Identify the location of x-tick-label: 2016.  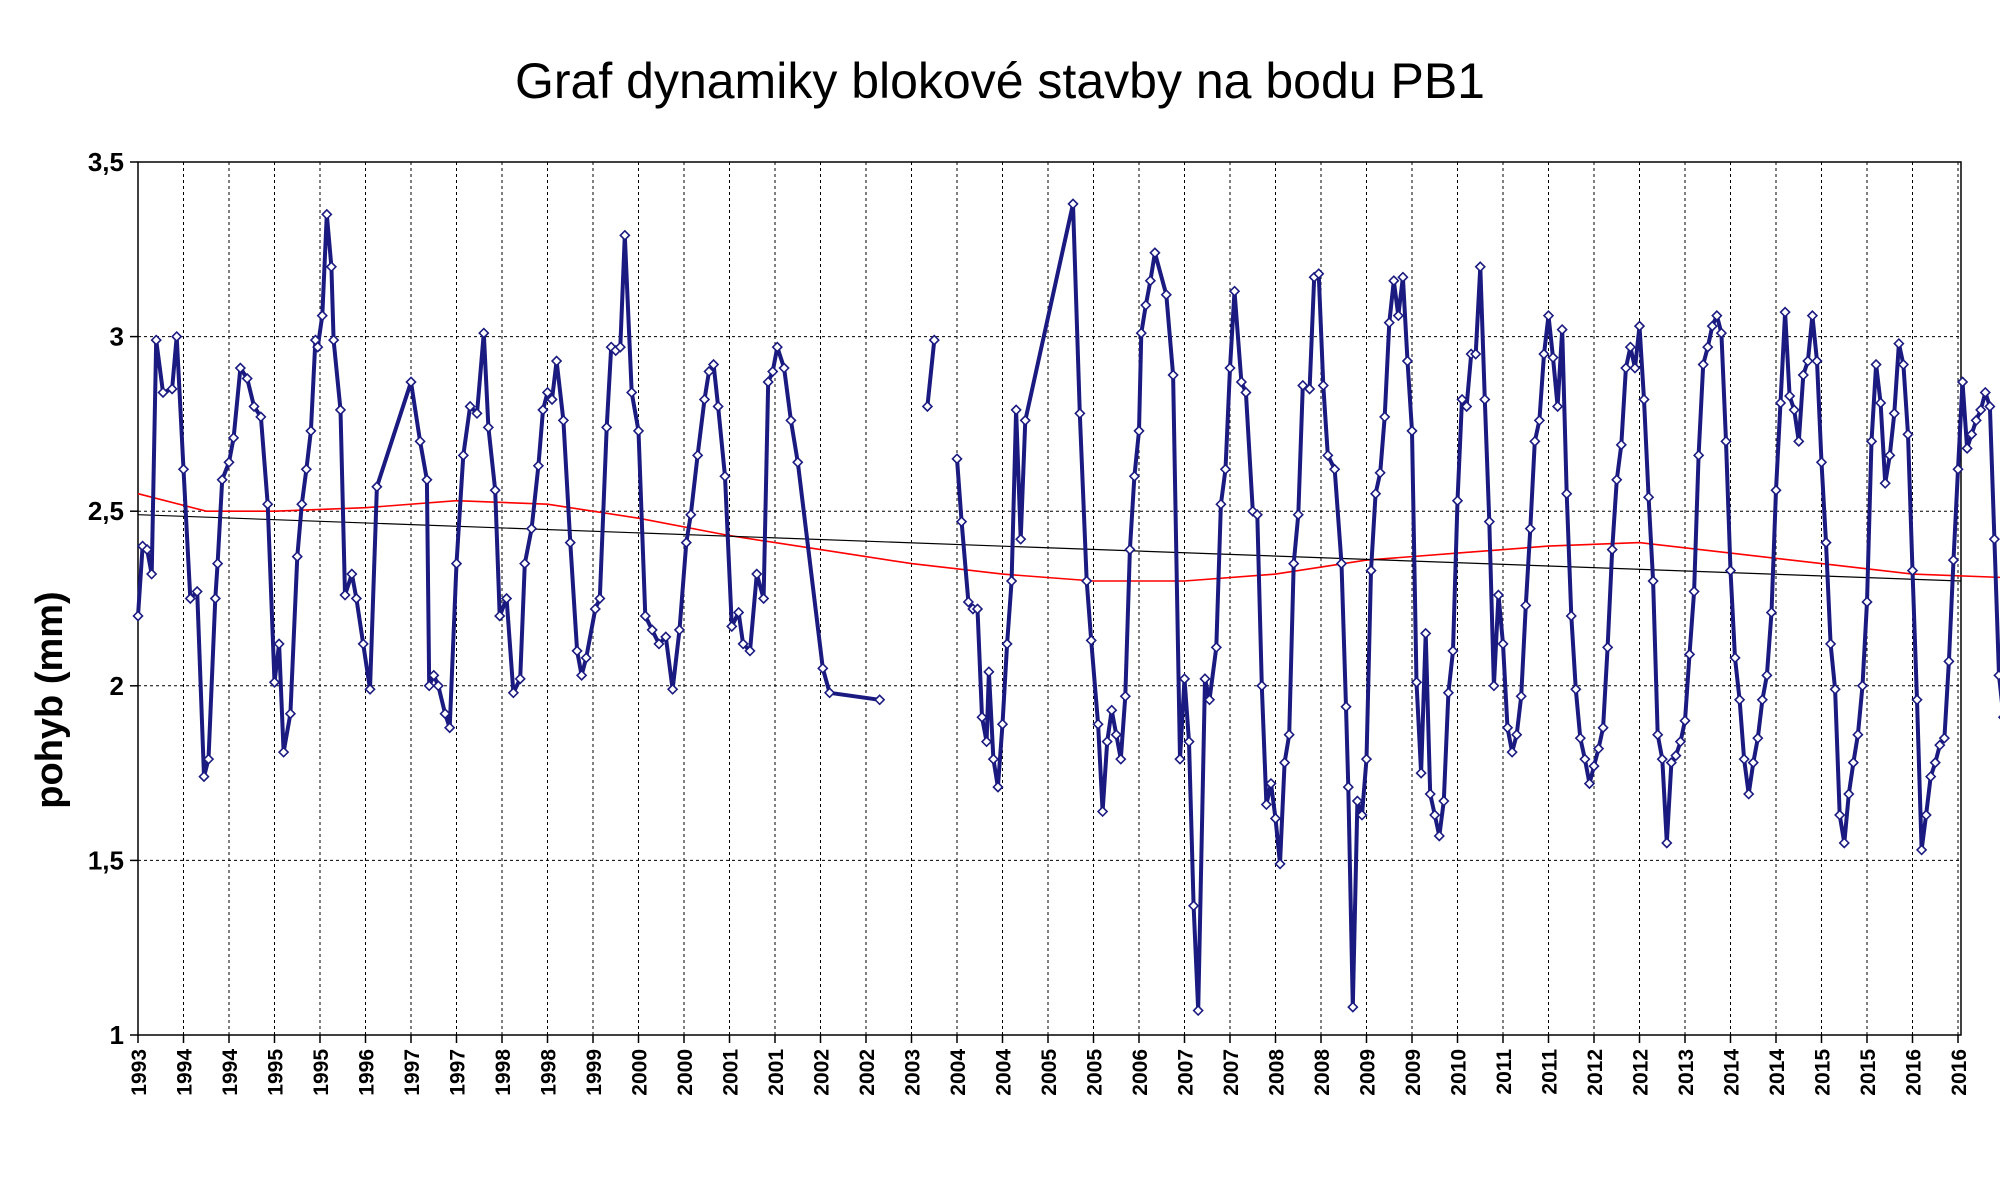
(1914, 1072).